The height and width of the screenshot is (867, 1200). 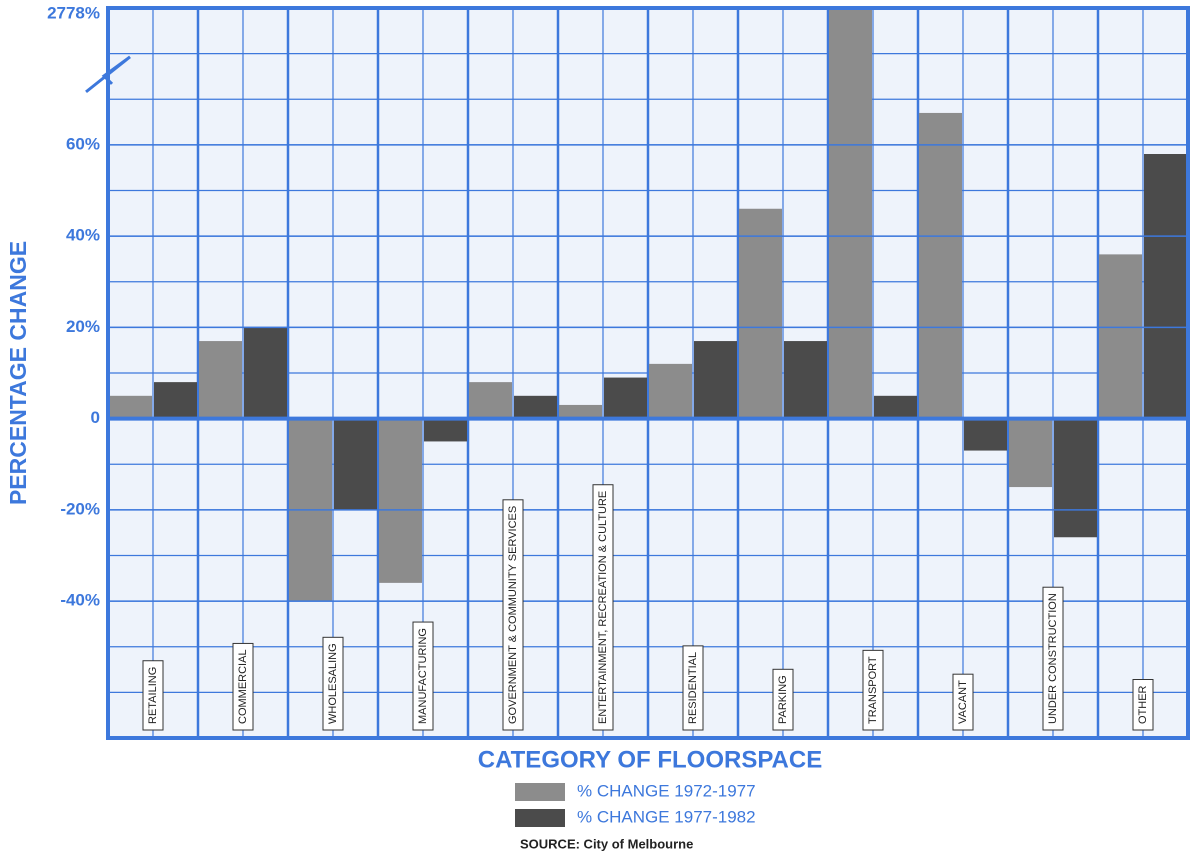 I want to click on x-tick-label: ENTERTAINMENT, RECREATION & CULTURE, so click(x=603, y=607).